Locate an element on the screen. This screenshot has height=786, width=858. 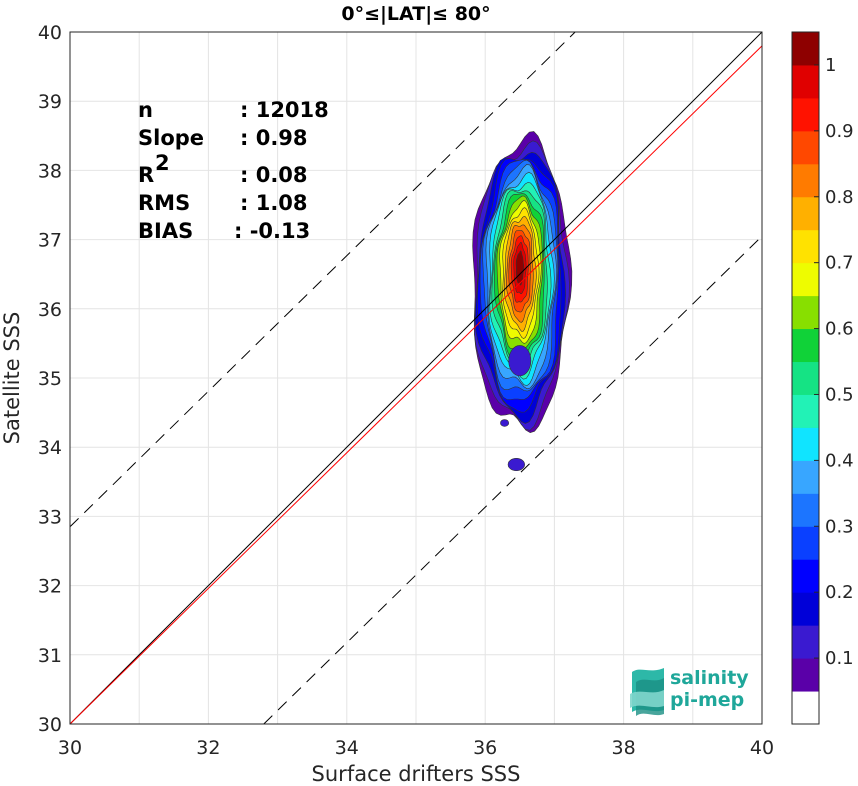
salinity-pimep-logo: salinity pi-mep is located at coordinates (689, 691).